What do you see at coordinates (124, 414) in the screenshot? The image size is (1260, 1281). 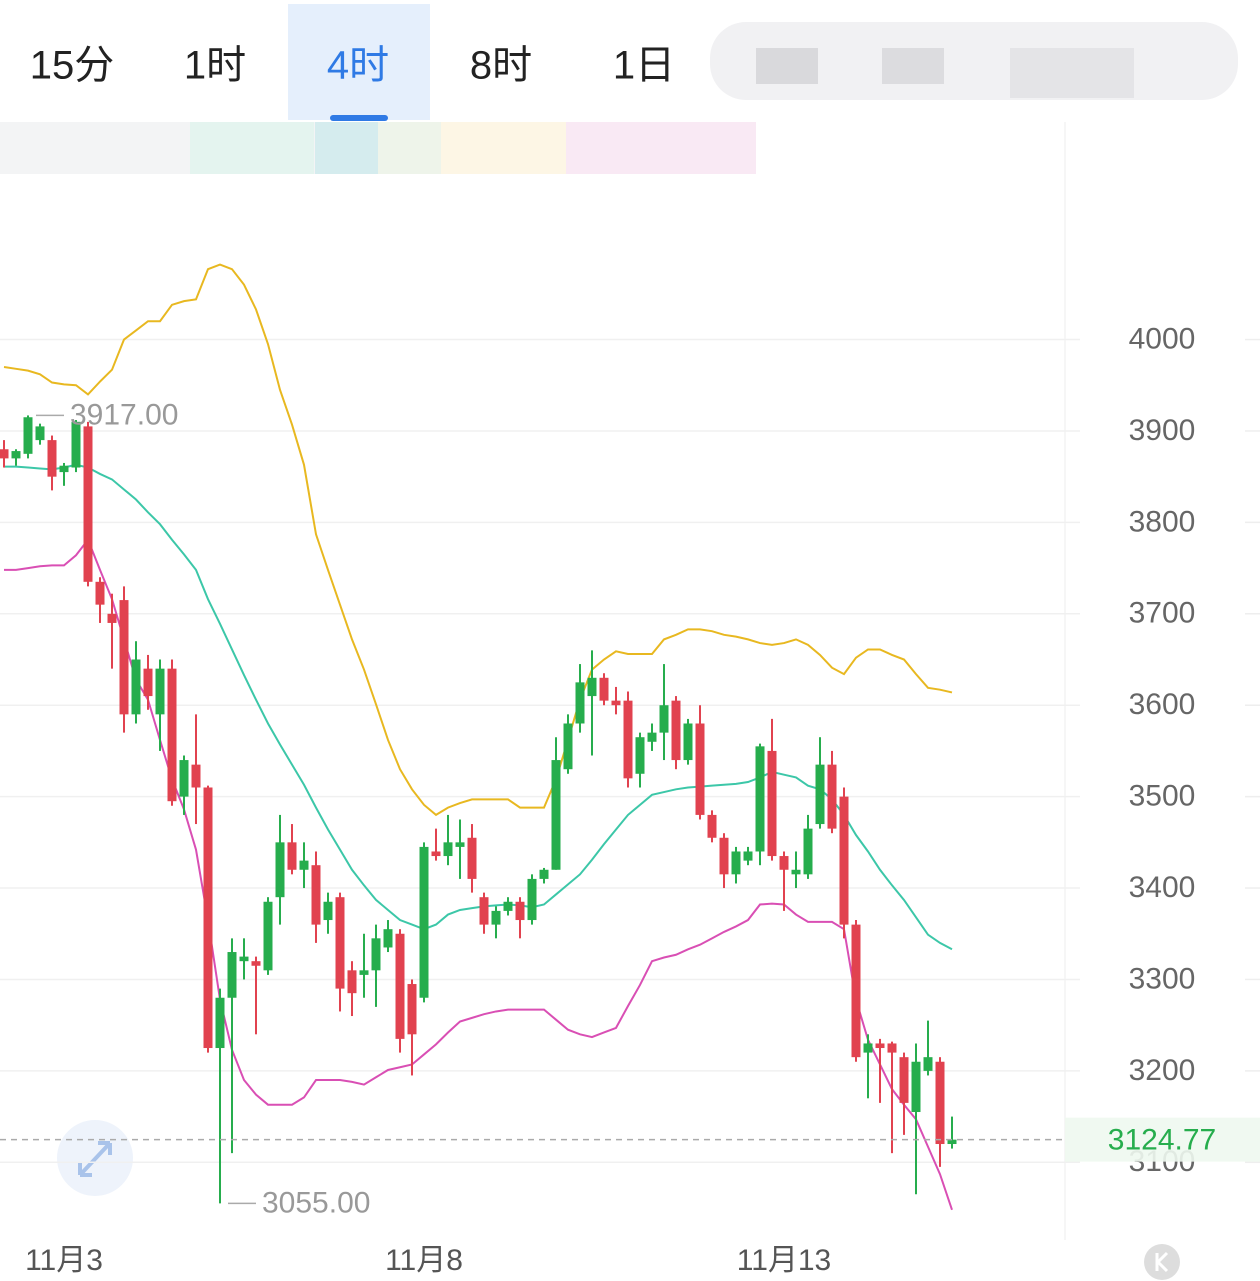 I see `extreme-label: 3917.00` at bounding box center [124, 414].